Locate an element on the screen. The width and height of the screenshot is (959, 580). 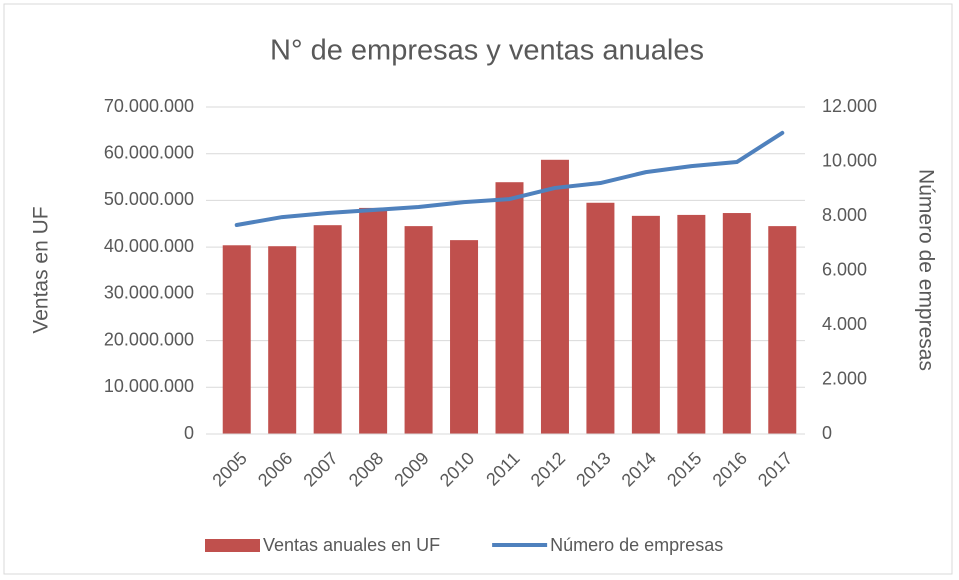
legend-label: Número de empresas is located at coordinates (636, 545).